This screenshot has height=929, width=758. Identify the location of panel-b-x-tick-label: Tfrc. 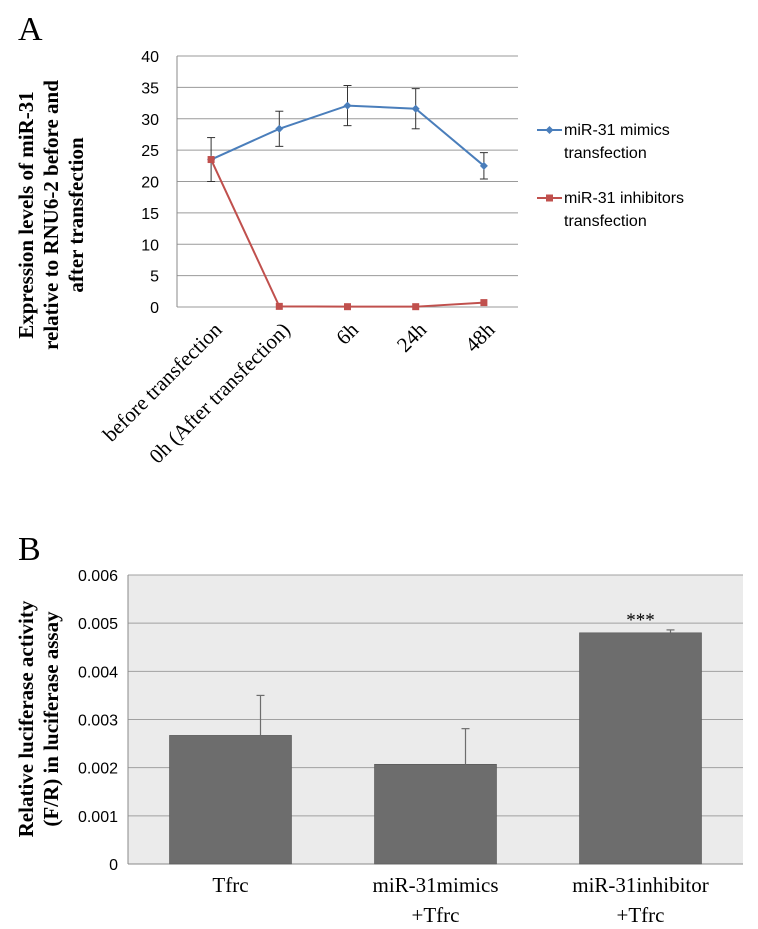
(230, 885).